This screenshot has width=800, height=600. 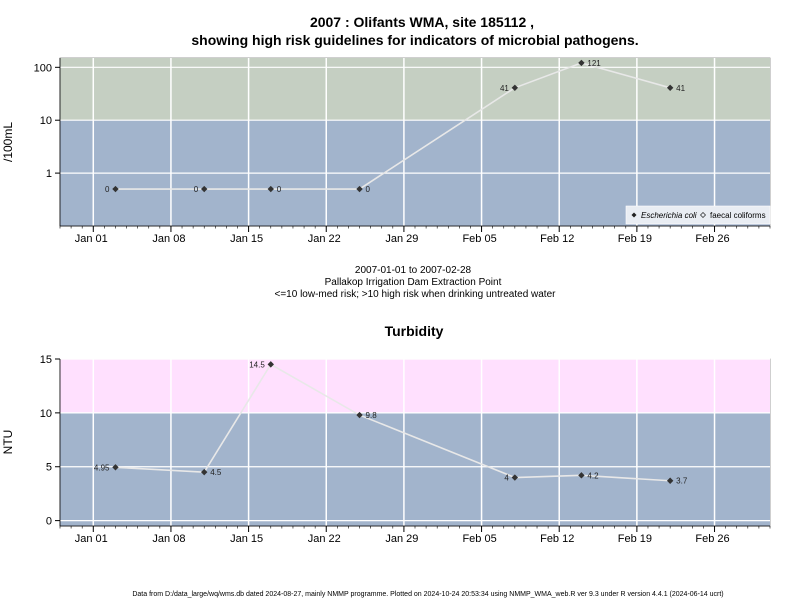 What do you see at coordinates (8, 142) in the screenshot?
I see `ecoli-y-axis-label: /100mL` at bounding box center [8, 142].